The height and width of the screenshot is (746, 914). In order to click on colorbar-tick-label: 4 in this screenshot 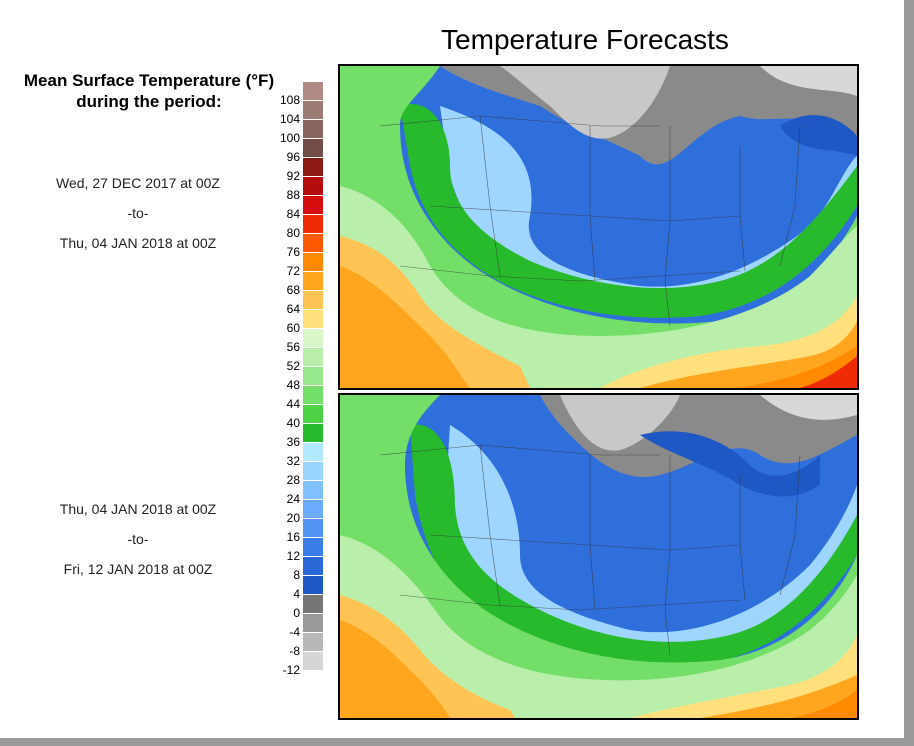, I will do `click(296, 594)`.